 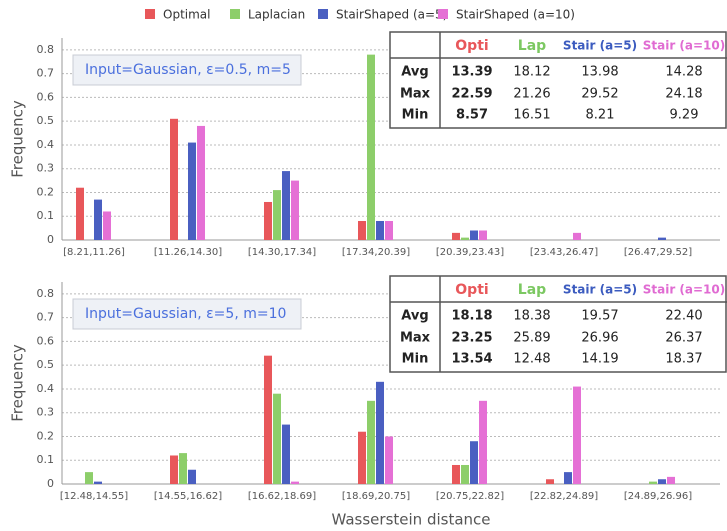 I want to click on table-cell: 21.26, so click(x=531, y=94).